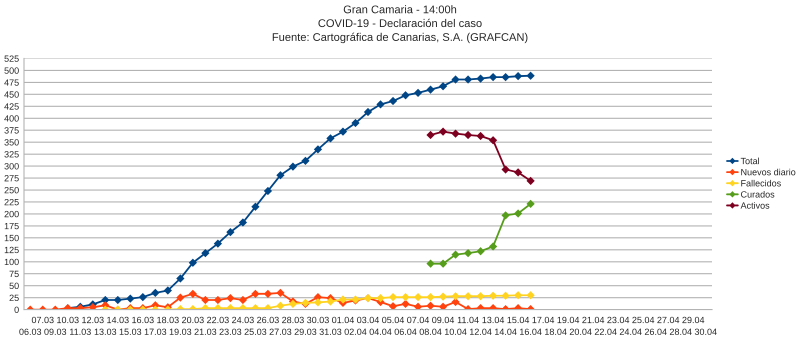  I want to click on chart-subtitle: COVID-19 - Declaración del caso, so click(400, 23).